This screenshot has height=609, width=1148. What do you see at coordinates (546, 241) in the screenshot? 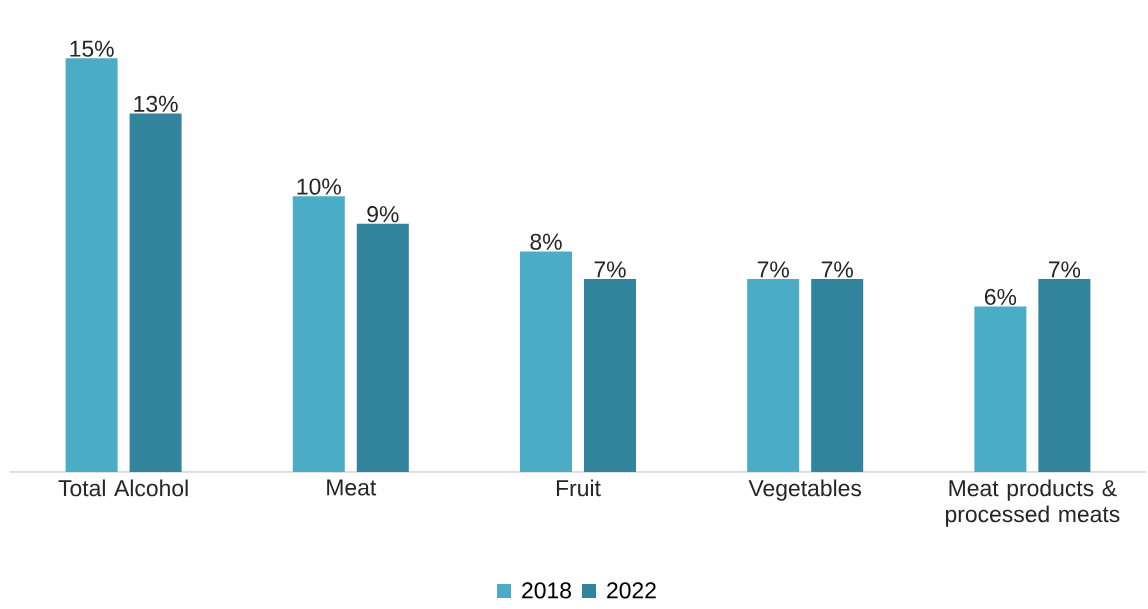
I see `data-label: 8%` at bounding box center [546, 241].